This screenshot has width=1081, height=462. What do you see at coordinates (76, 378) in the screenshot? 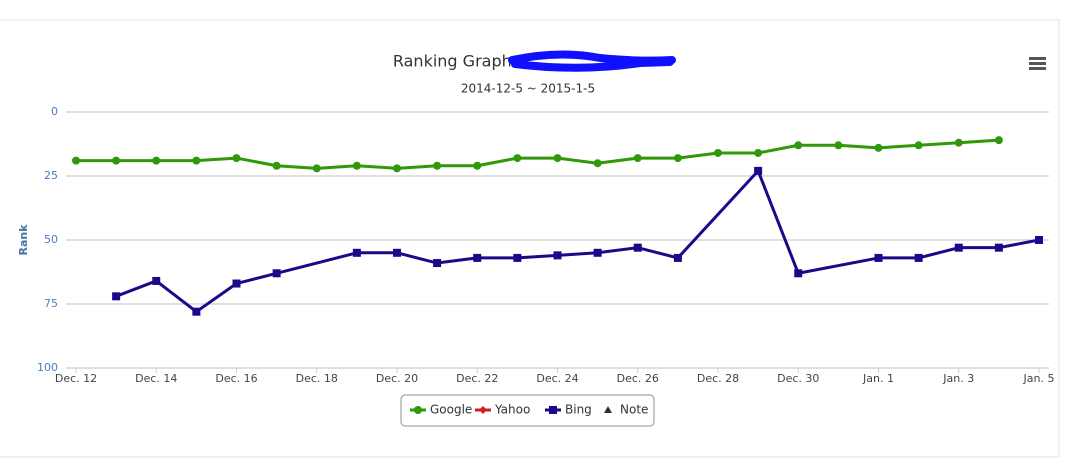
I see `x-tick-label: Dec. 12` at bounding box center [76, 378].